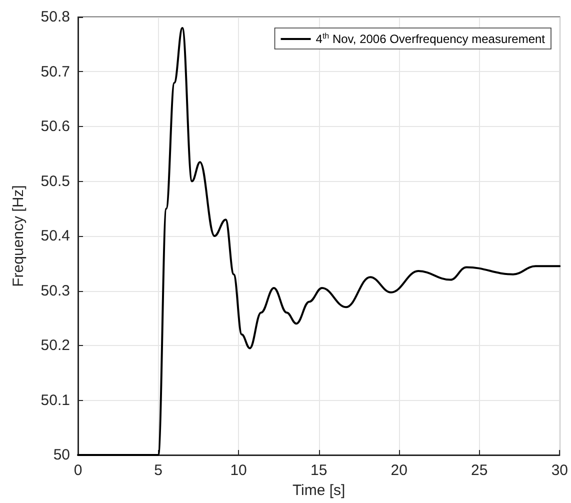 The height and width of the screenshot is (503, 571). I want to click on y-tick-label: 50.5, so click(55, 181).